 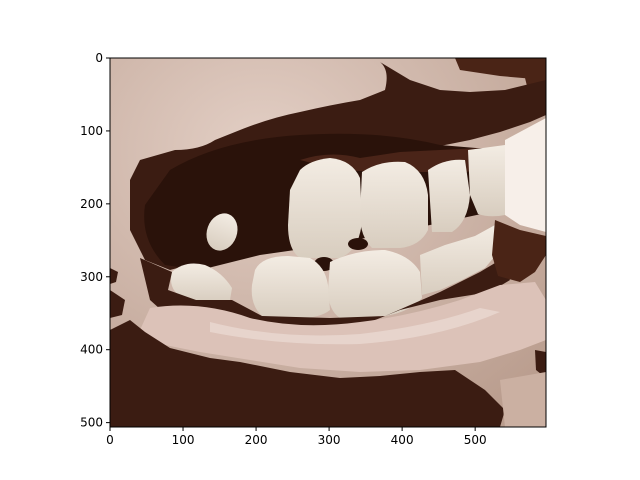 I want to click on y-tick-label: 300, so click(x=91, y=277).